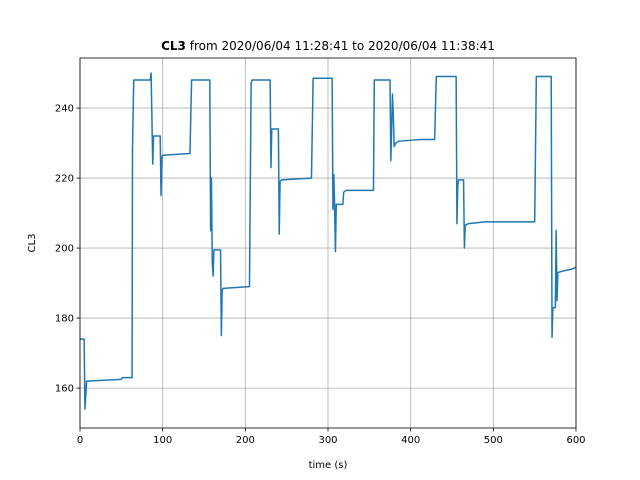 This screenshot has height=480, width=640. What do you see at coordinates (162, 440) in the screenshot?
I see `x-tick-label: 100` at bounding box center [162, 440].